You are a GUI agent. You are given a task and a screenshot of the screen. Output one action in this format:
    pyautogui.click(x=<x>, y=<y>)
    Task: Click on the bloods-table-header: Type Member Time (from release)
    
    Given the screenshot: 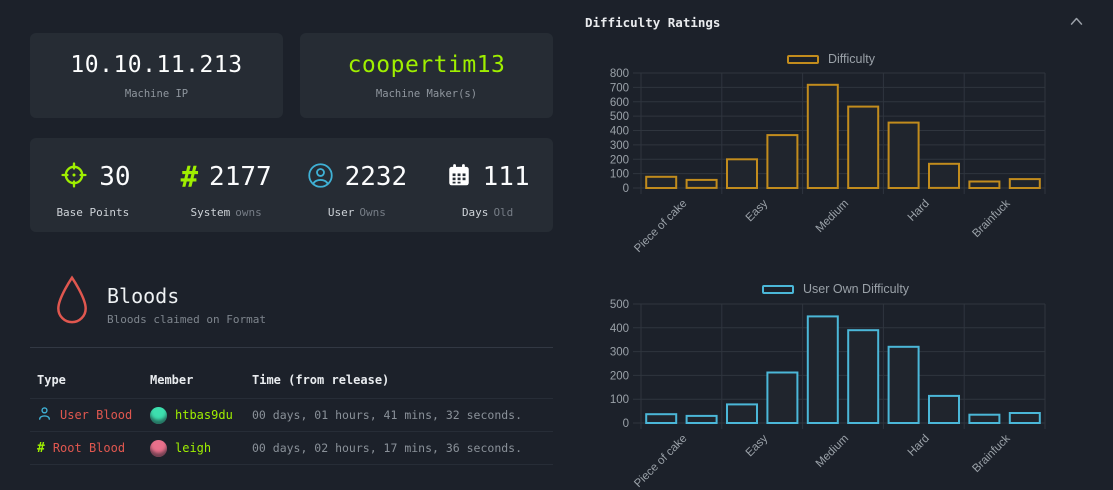 What is the action you would take?
    pyautogui.click(x=291, y=380)
    